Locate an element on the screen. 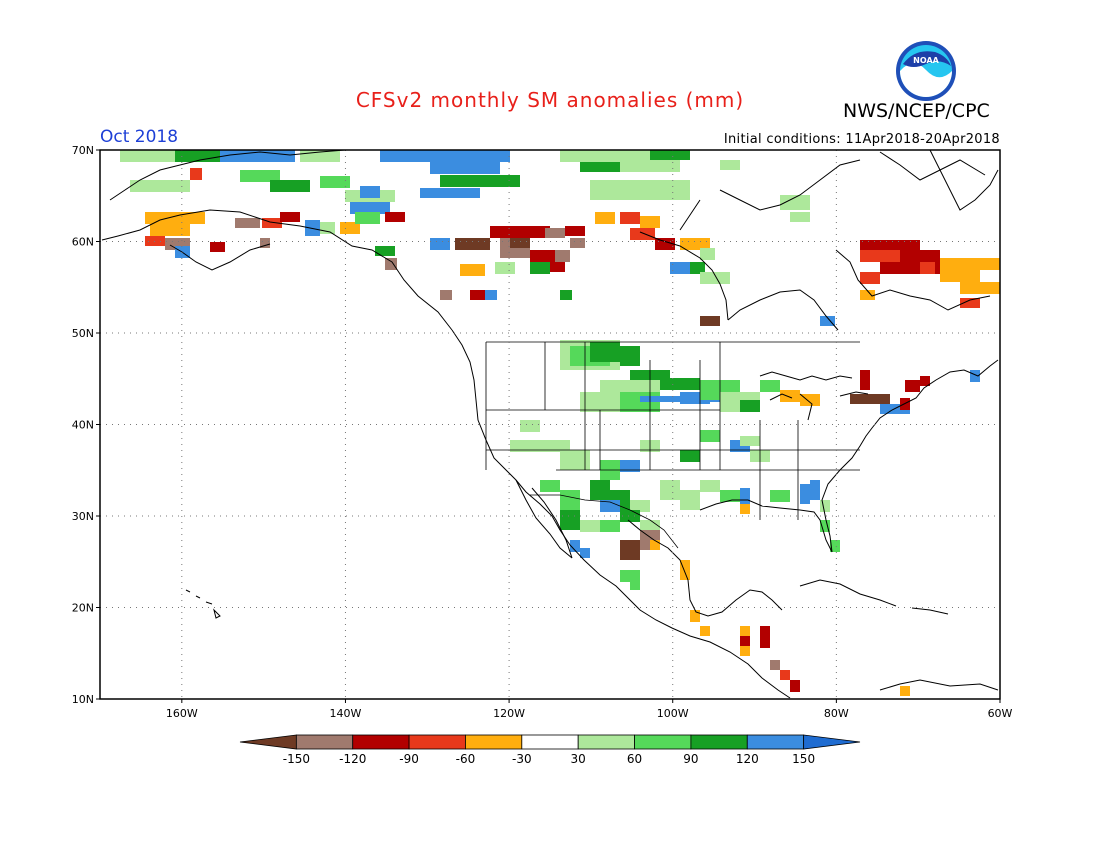 The height and width of the screenshot is (850, 1100). lat-label: 30N is located at coordinates (83, 516).